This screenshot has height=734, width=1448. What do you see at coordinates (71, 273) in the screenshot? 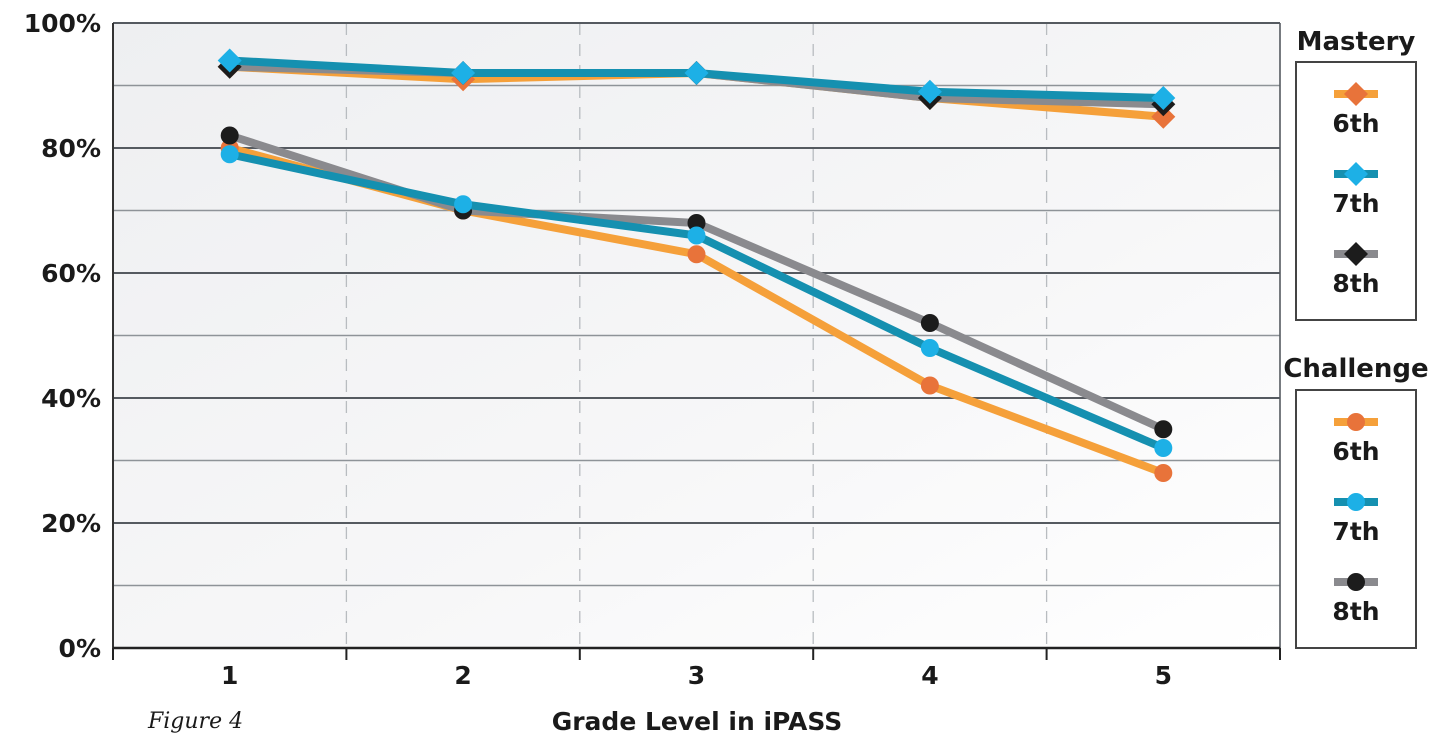
I see `y-tick-label: 60%` at bounding box center [71, 273].